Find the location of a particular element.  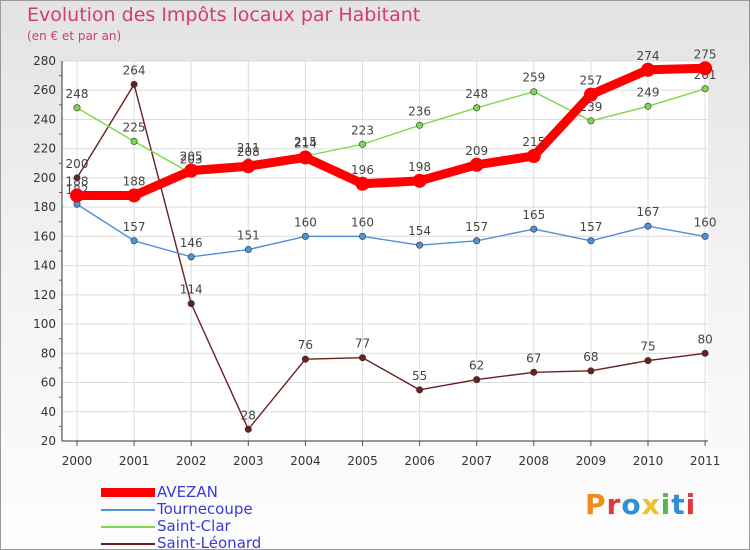

data-label-saint-l-onard: 28 is located at coordinates (248, 415).